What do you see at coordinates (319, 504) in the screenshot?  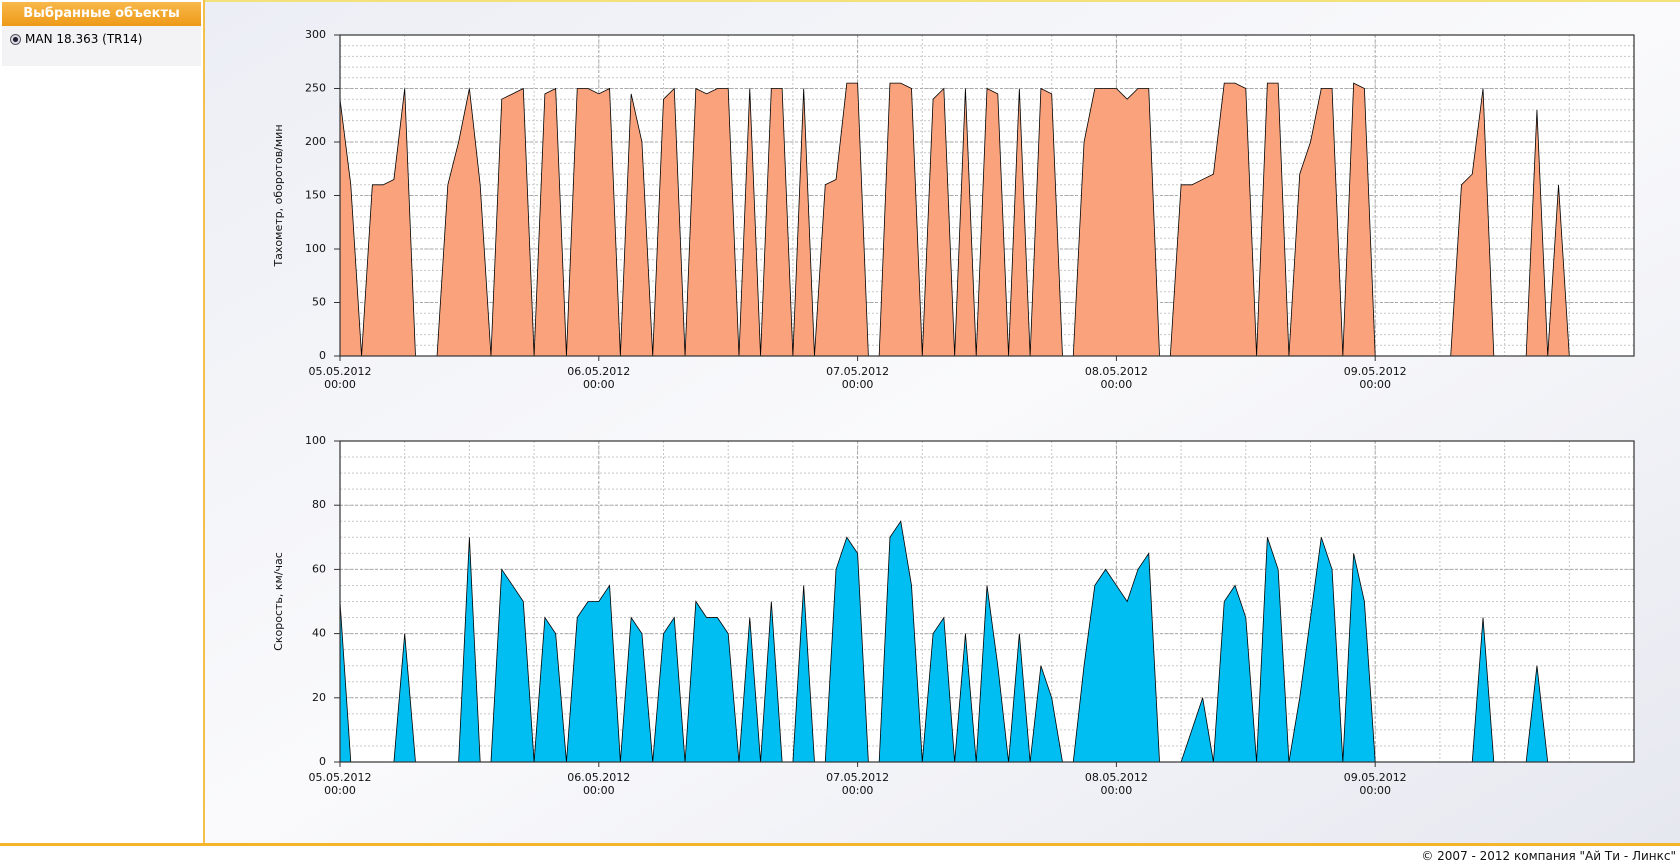 I see `y-tick-label: 80` at bounding box center [319, 504].